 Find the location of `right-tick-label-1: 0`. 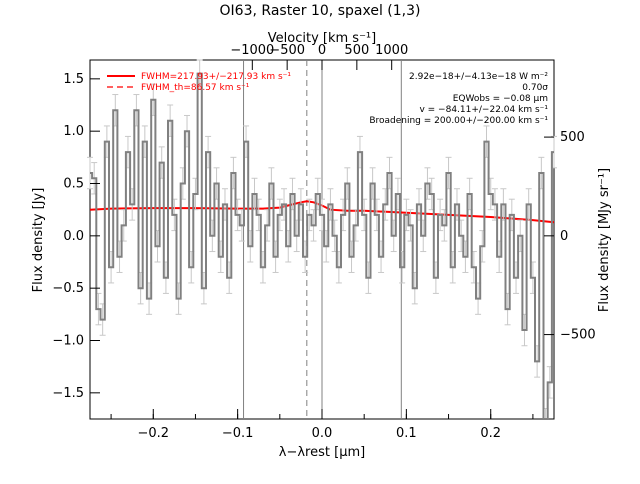

right-tick-label-1: 0 is located at coordinates (564, 236).